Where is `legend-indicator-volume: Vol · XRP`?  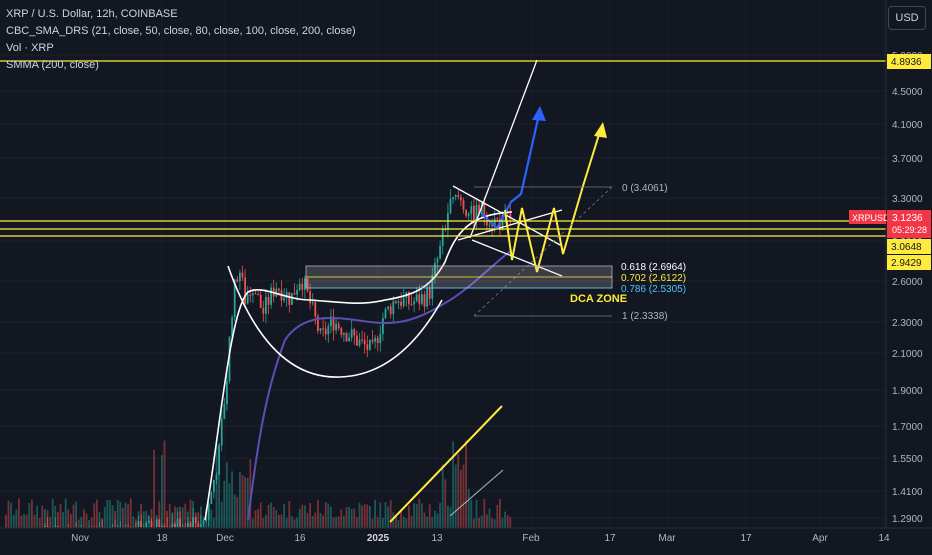 legend-indicator-volume: Vol · XRP is located at coordinates (181, 48).